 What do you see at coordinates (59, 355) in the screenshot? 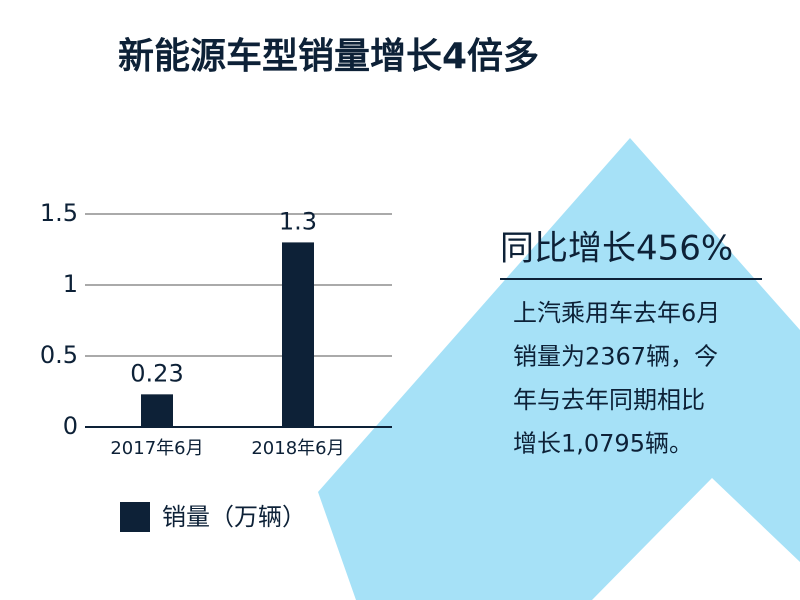
I see `y-tick-label: 0.5` at bounding box center [59, 355].